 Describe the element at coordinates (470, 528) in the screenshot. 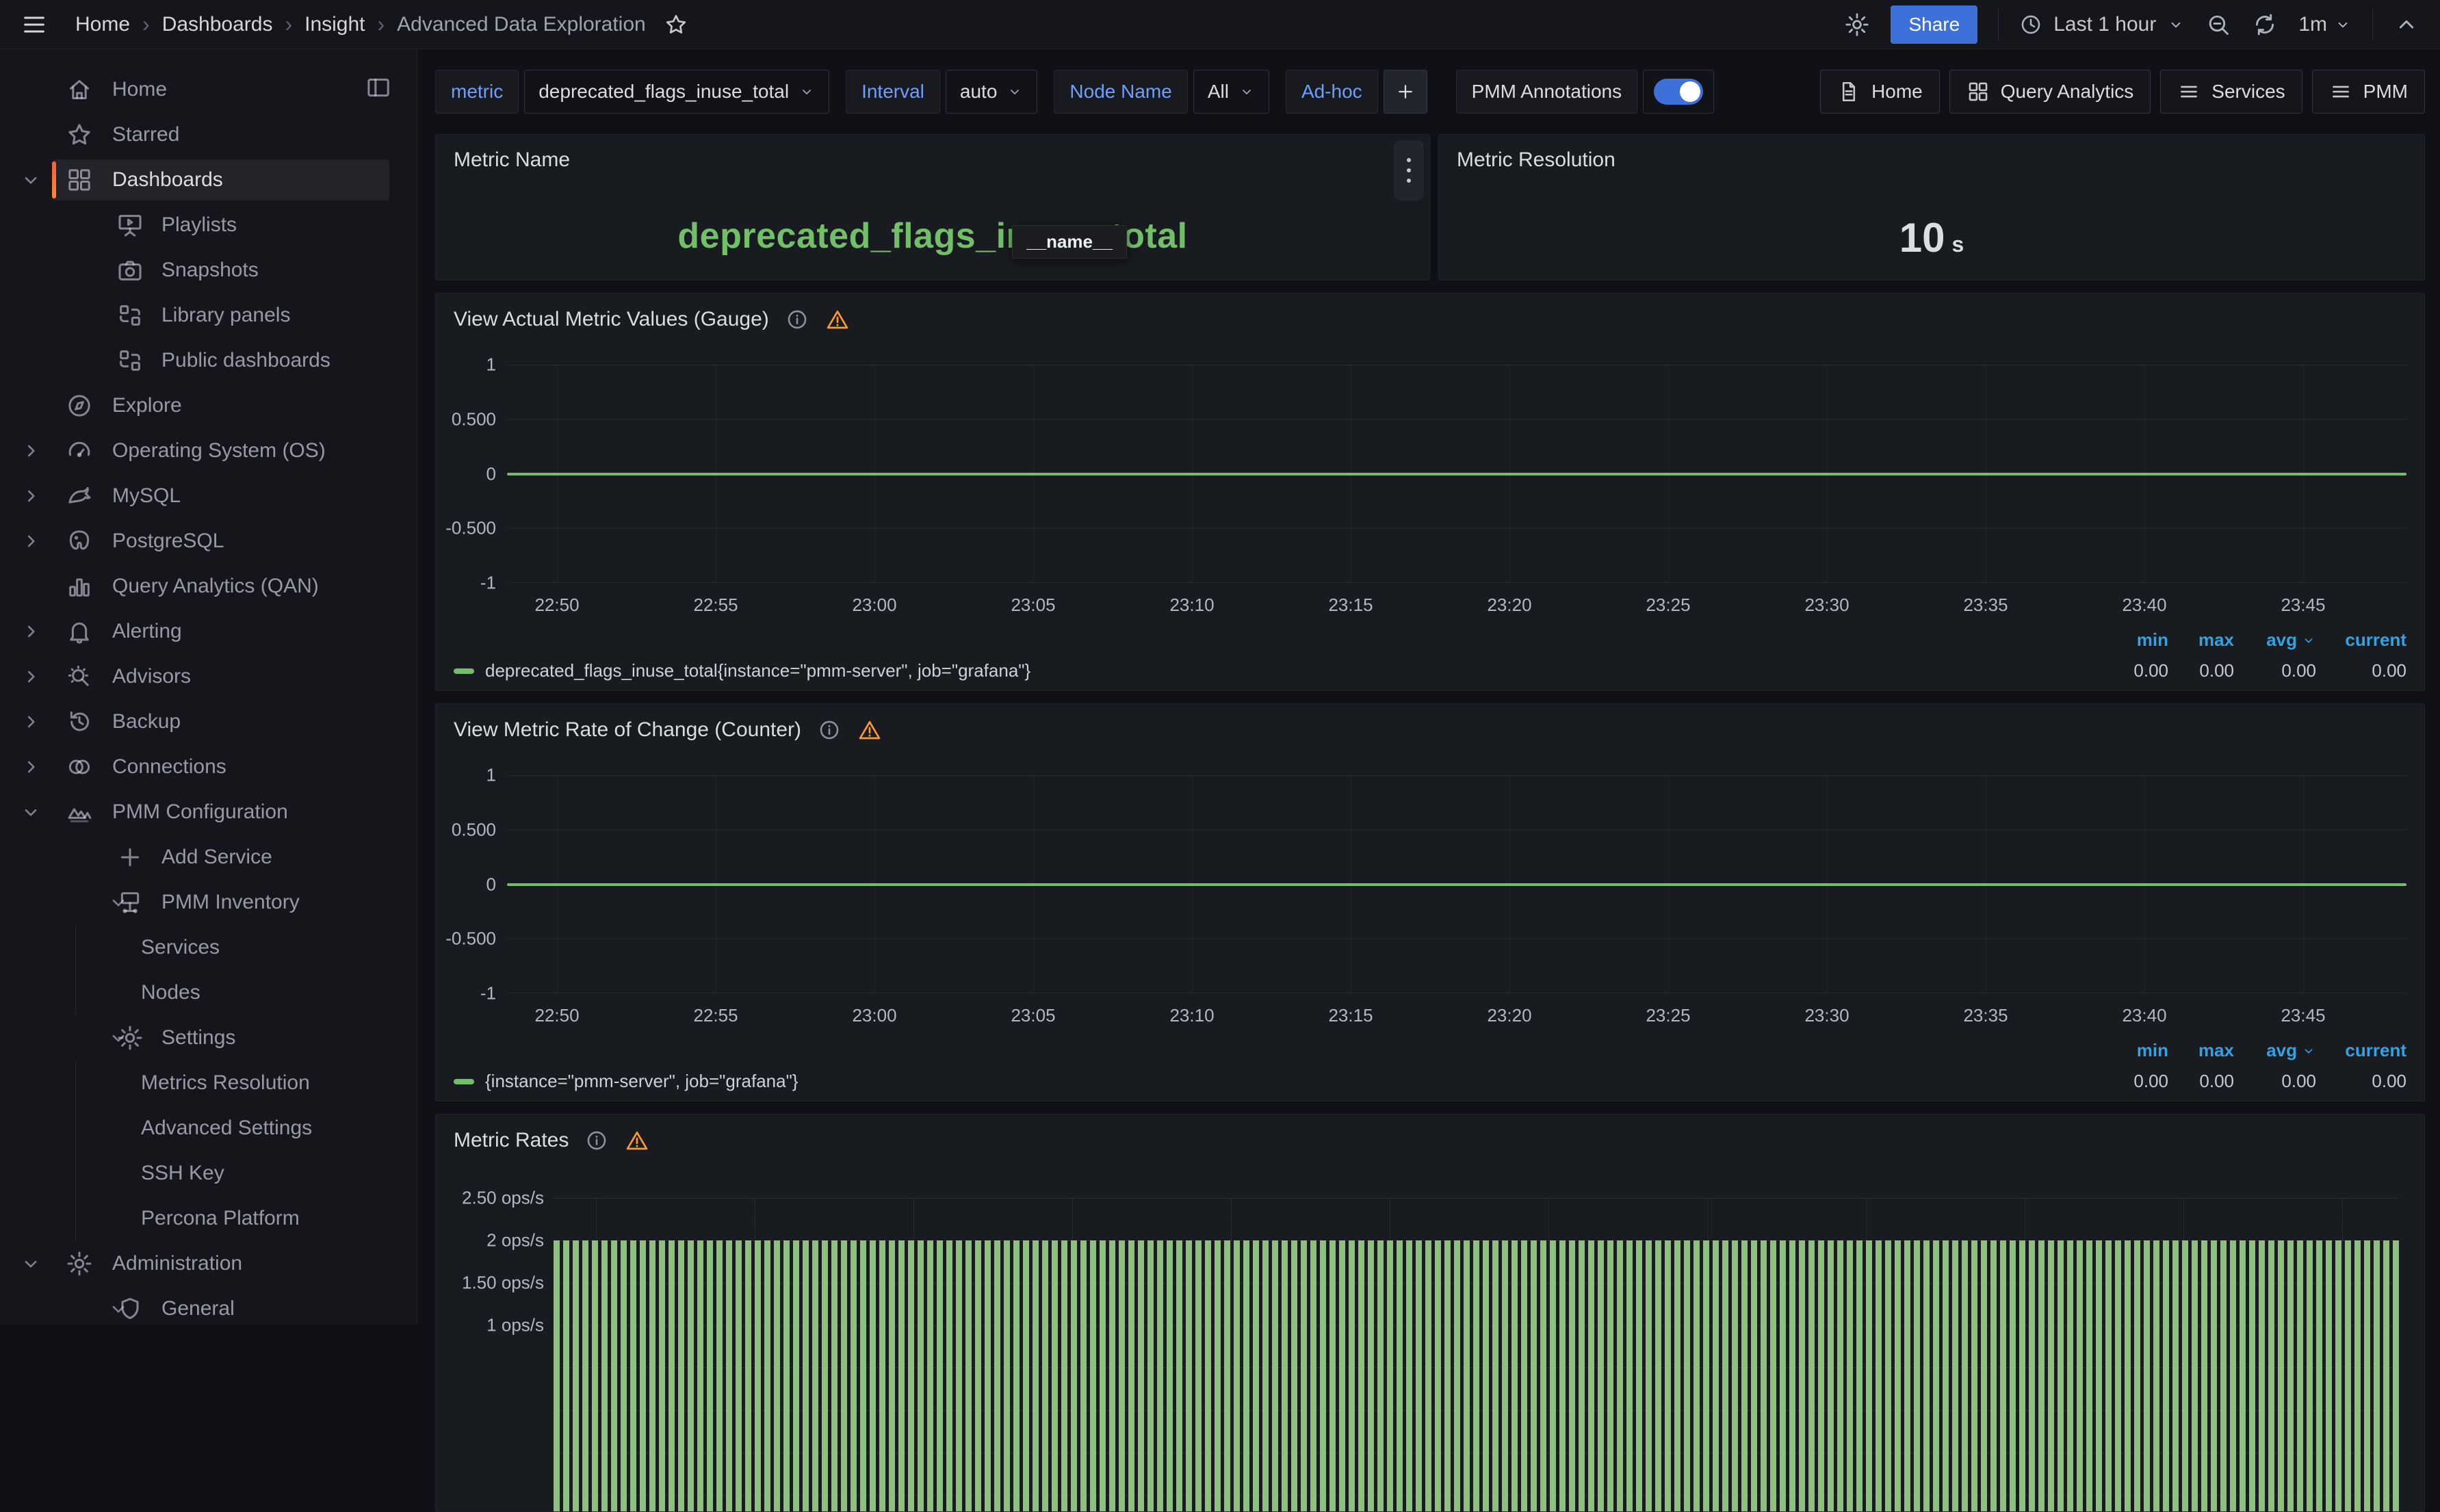

I see `y-axis-tick: -0.500` at that location.